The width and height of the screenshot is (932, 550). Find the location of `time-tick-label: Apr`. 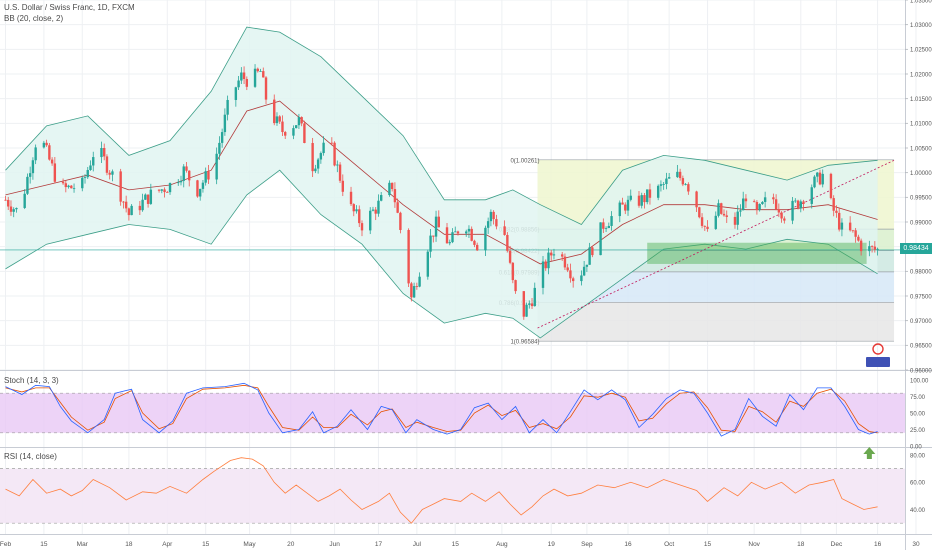

time-tick-label: Apr is located at coordinates (167, 544).